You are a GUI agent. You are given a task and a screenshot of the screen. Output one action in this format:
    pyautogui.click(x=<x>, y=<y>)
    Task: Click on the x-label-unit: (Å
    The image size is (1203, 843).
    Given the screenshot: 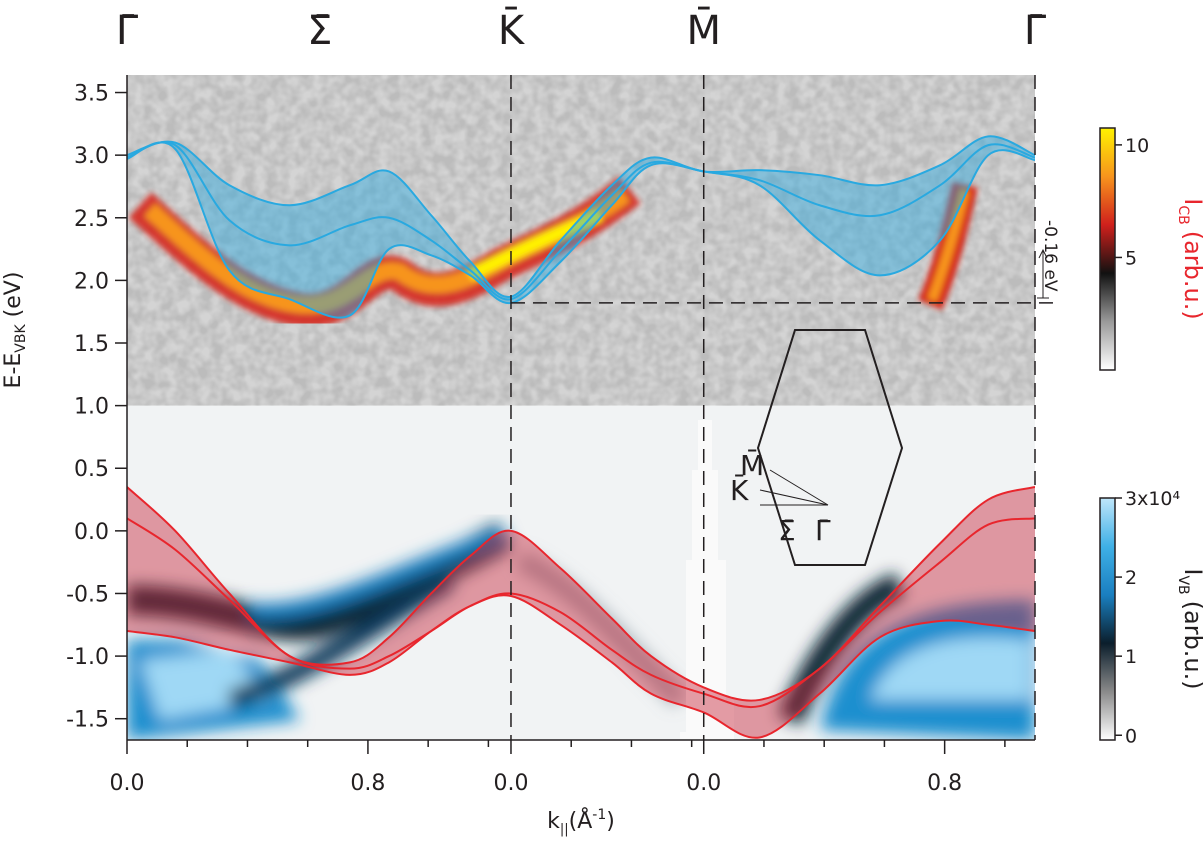 What is the action you would take?
    pyautogui.click(x=581, y=820)
    